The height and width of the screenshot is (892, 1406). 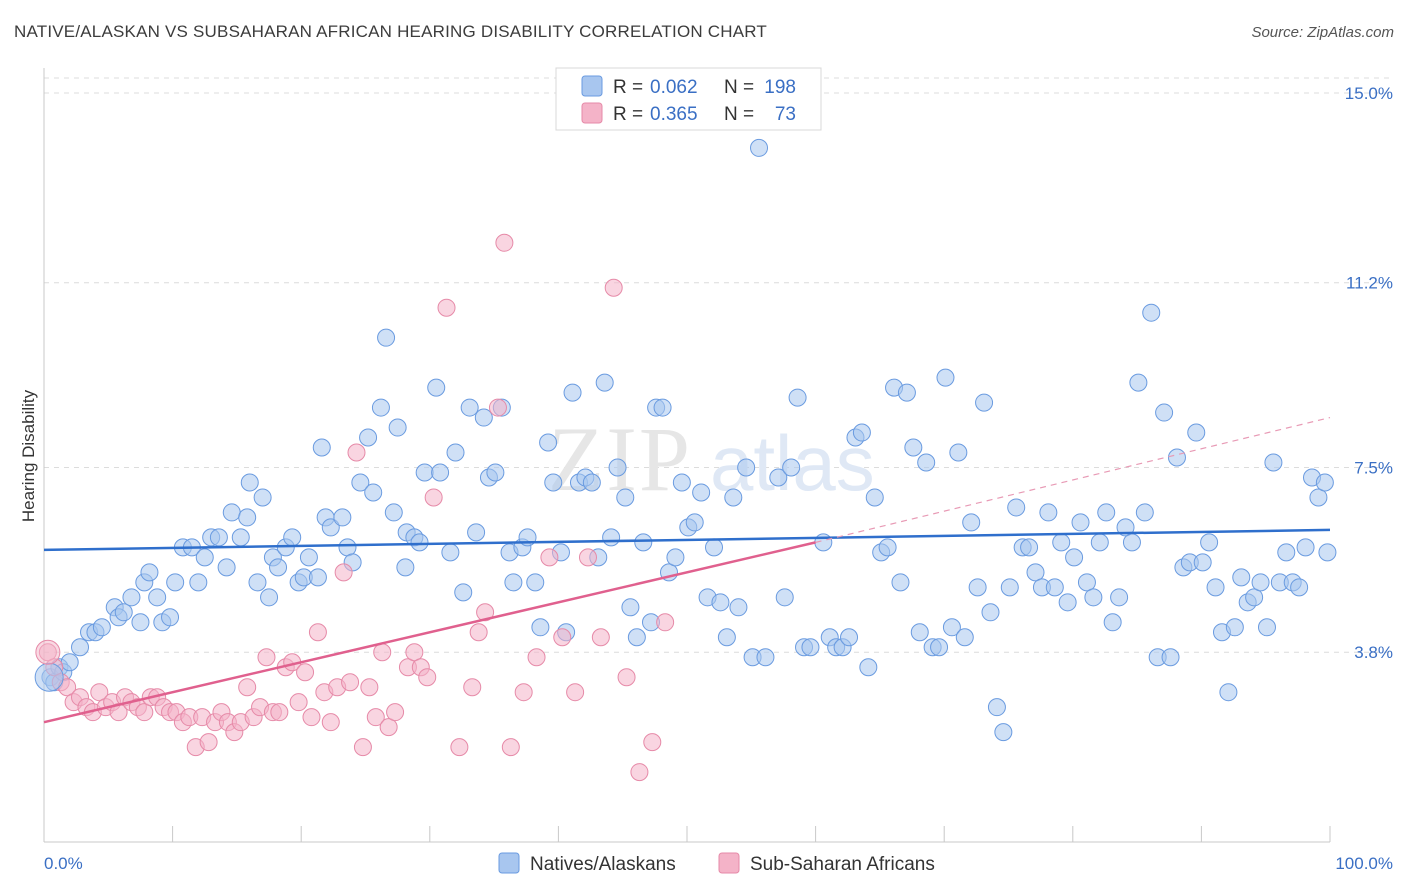 I want to click on legend-r-value-2: 0.365, so click(x=674, y=114).